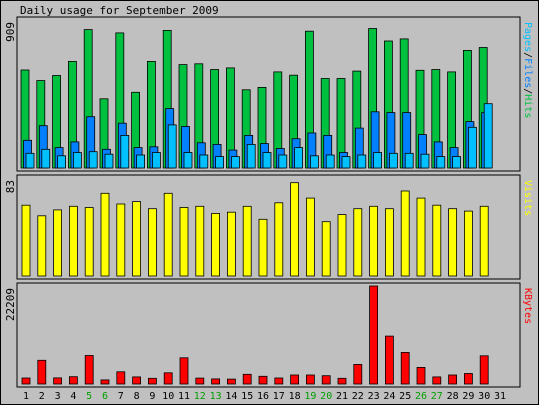 The height and width of the screenshot is (405, 539). What do you see at coordinates (10, 304) in the screenshot?
I see `kbytes-ymax-label: 22209` at bounding box center [10, 304].